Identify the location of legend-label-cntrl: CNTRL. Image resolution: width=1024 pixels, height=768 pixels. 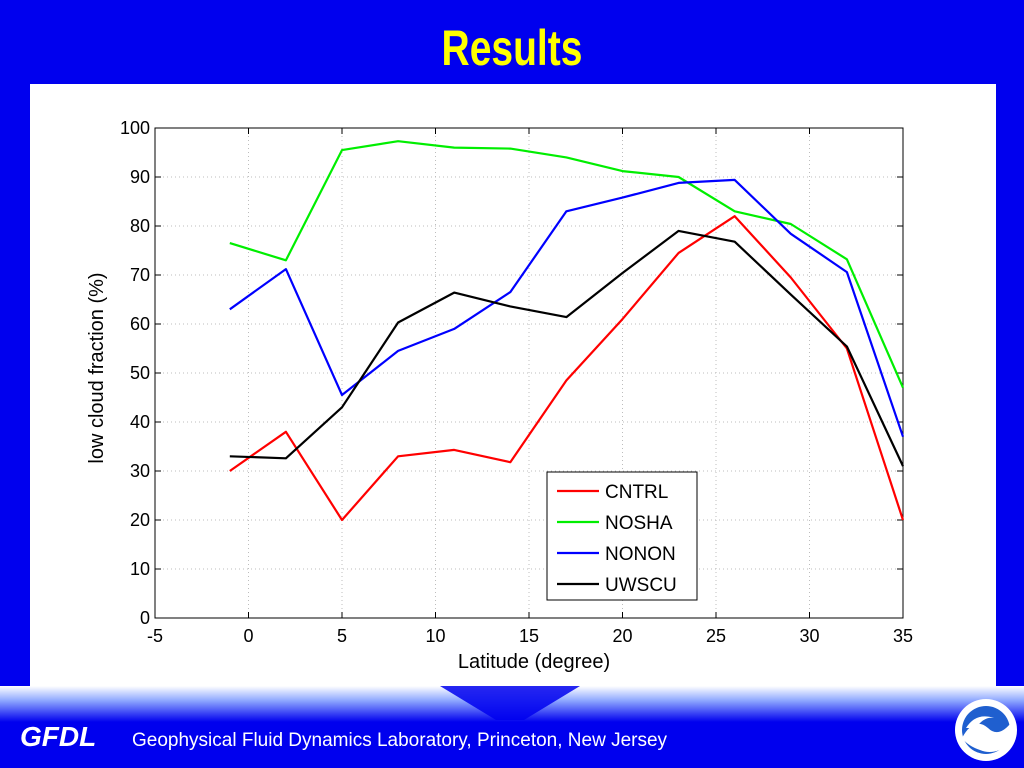
(636, 492).